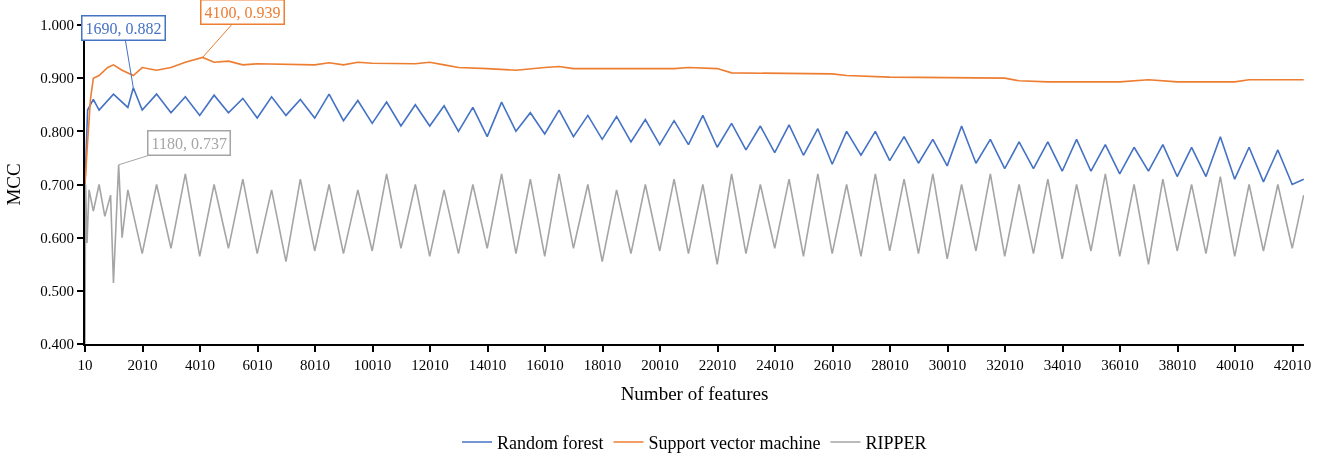 This screenshot has width=1344, height=473. Describe the element at coordinates (13, 184) in the screenshot. I see `y-axis-title: MCC` at that location.